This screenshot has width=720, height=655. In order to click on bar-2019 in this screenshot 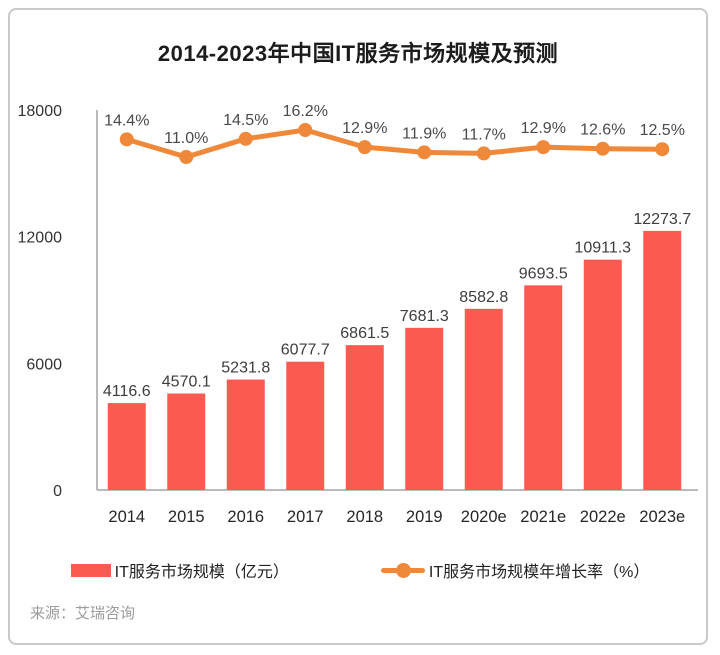, I will do `click(424, 408)`.